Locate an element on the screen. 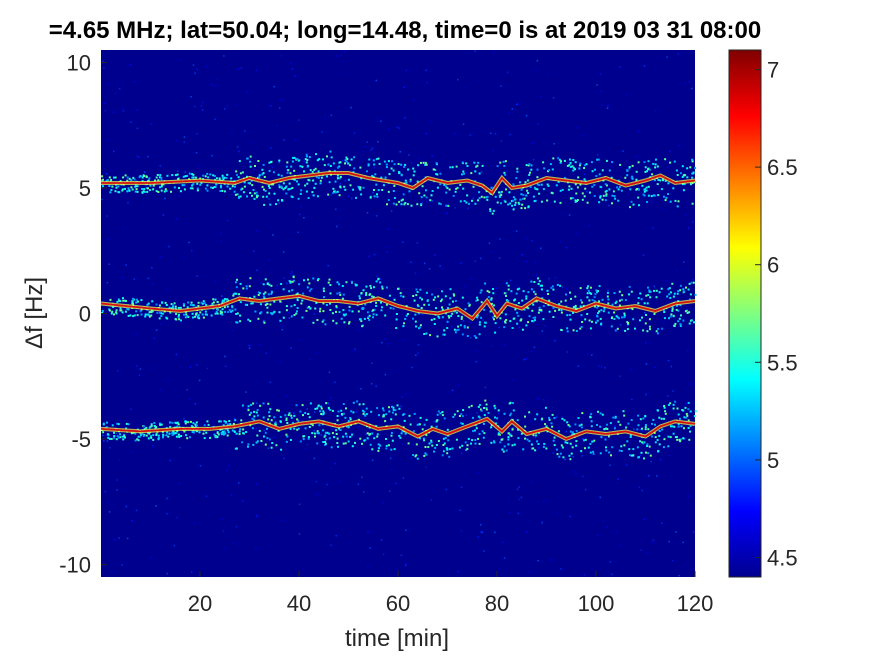  colorbar-tick-label: 5 is located at coordinates (773, 460).